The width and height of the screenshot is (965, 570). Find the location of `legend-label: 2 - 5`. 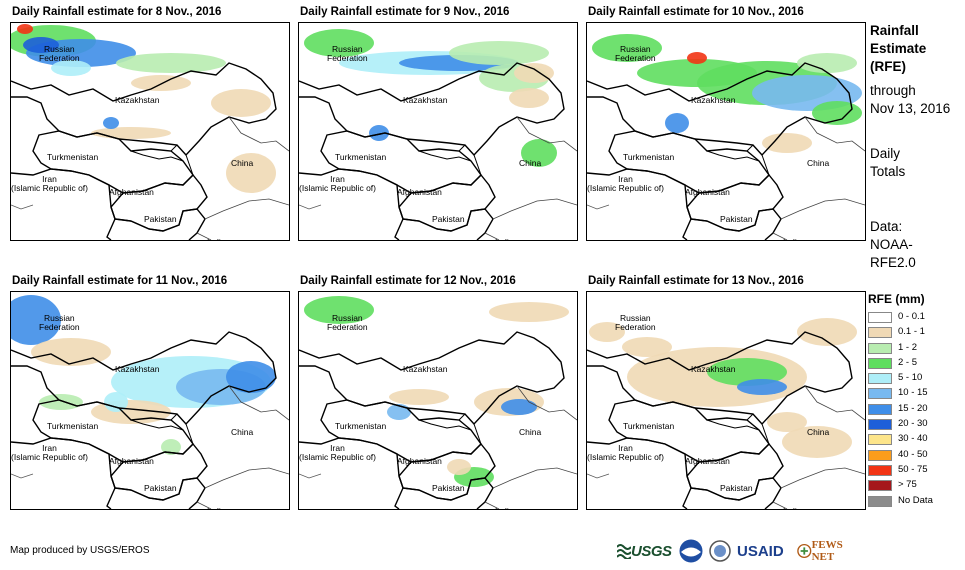

legend-label: 2 - 5 is located at coordinates (908, 362).